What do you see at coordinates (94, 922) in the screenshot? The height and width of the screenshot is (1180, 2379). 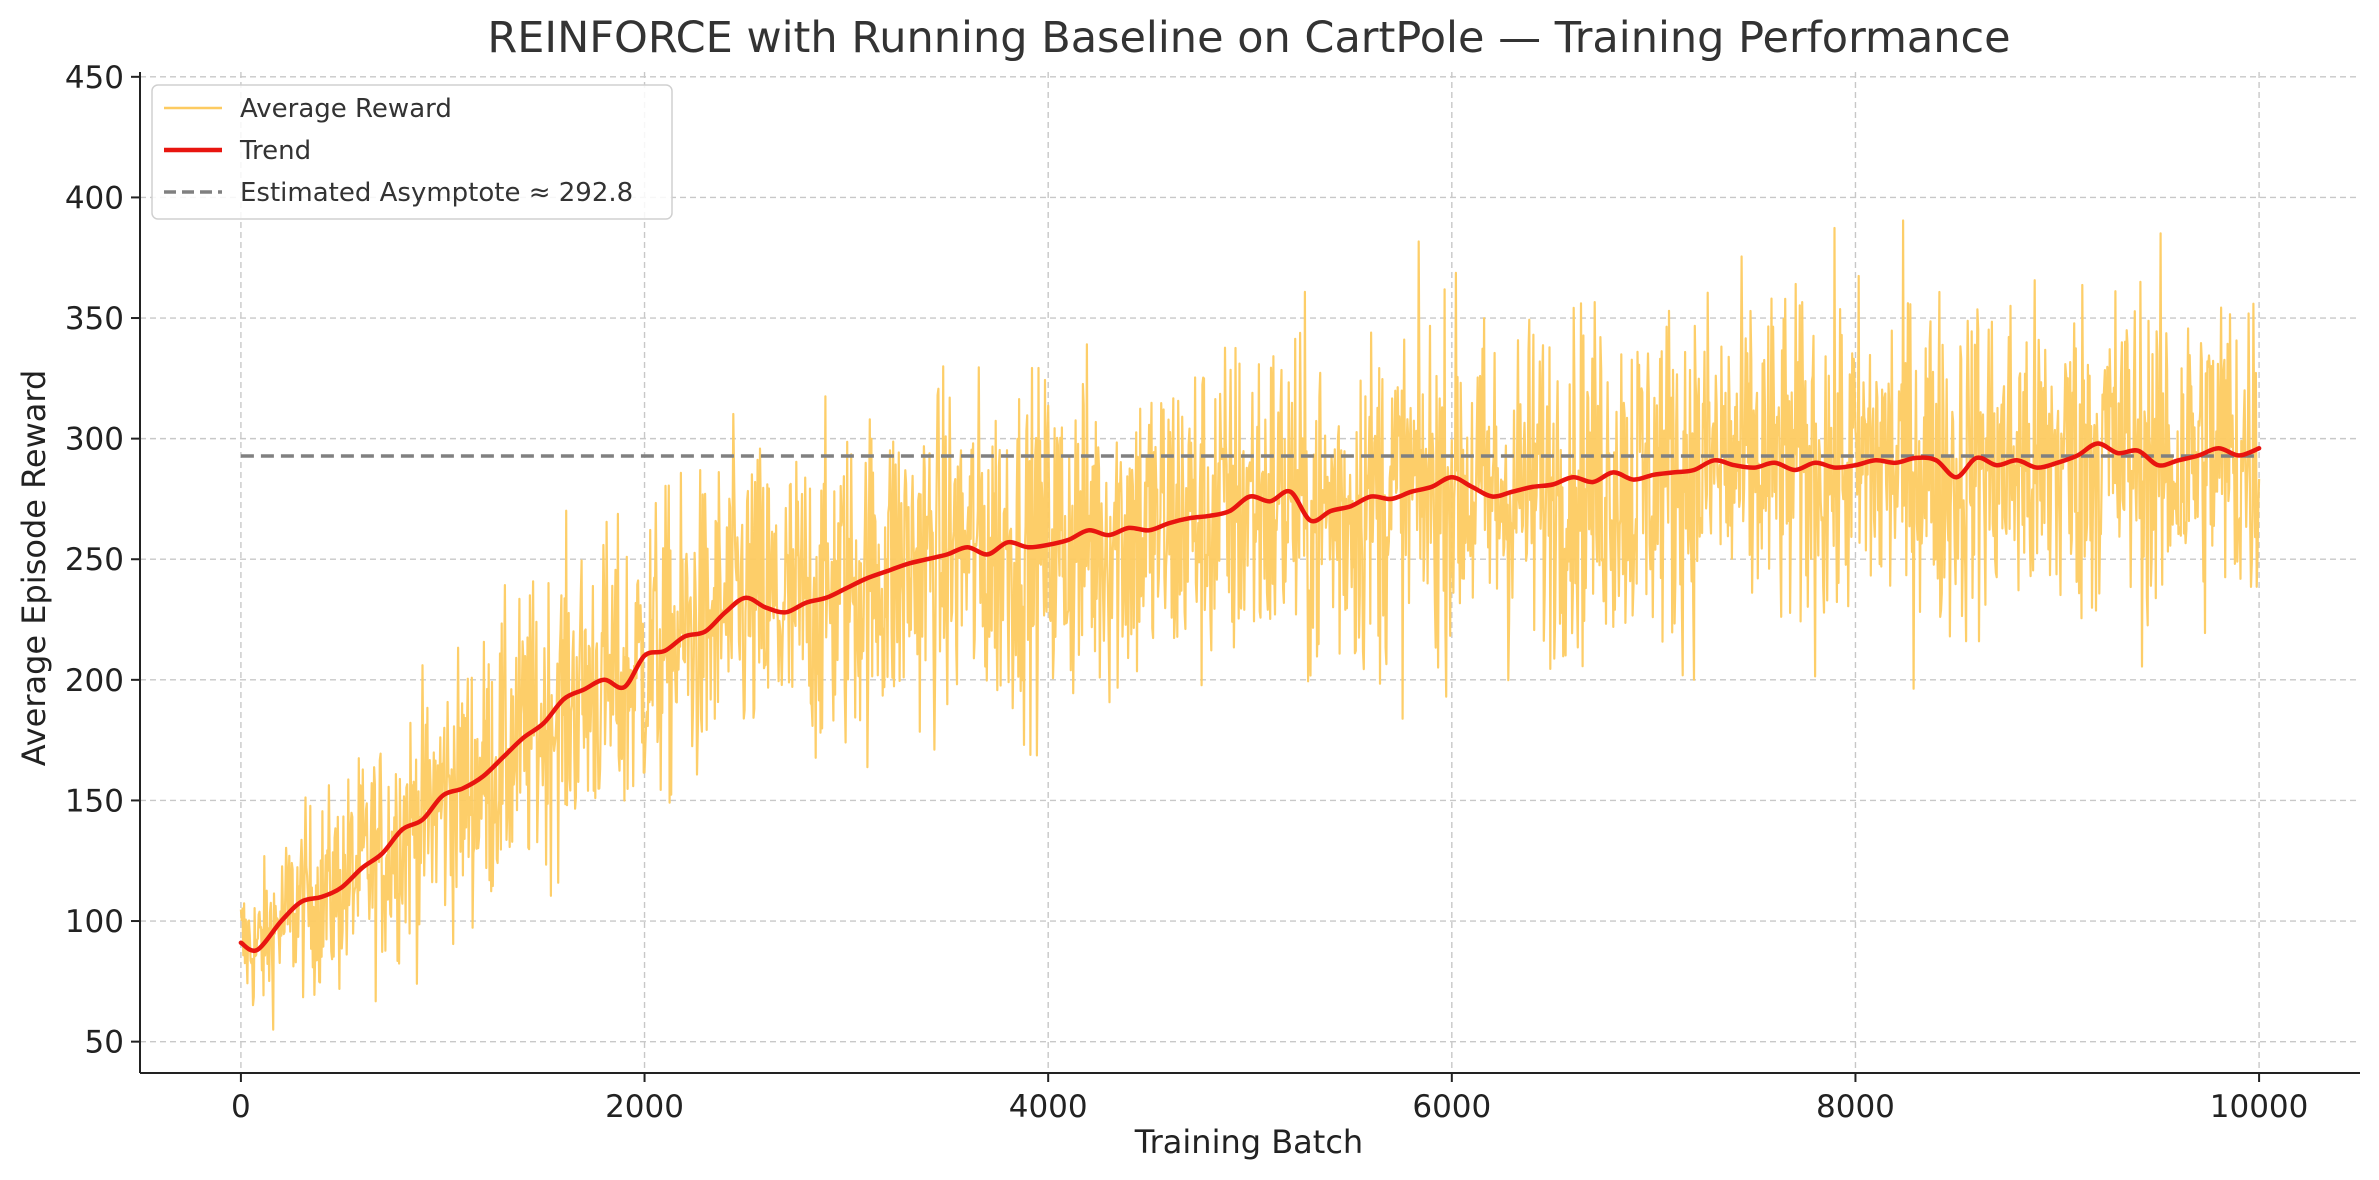 I see `y-tick-label: 100` at bounding box center [94, 922].